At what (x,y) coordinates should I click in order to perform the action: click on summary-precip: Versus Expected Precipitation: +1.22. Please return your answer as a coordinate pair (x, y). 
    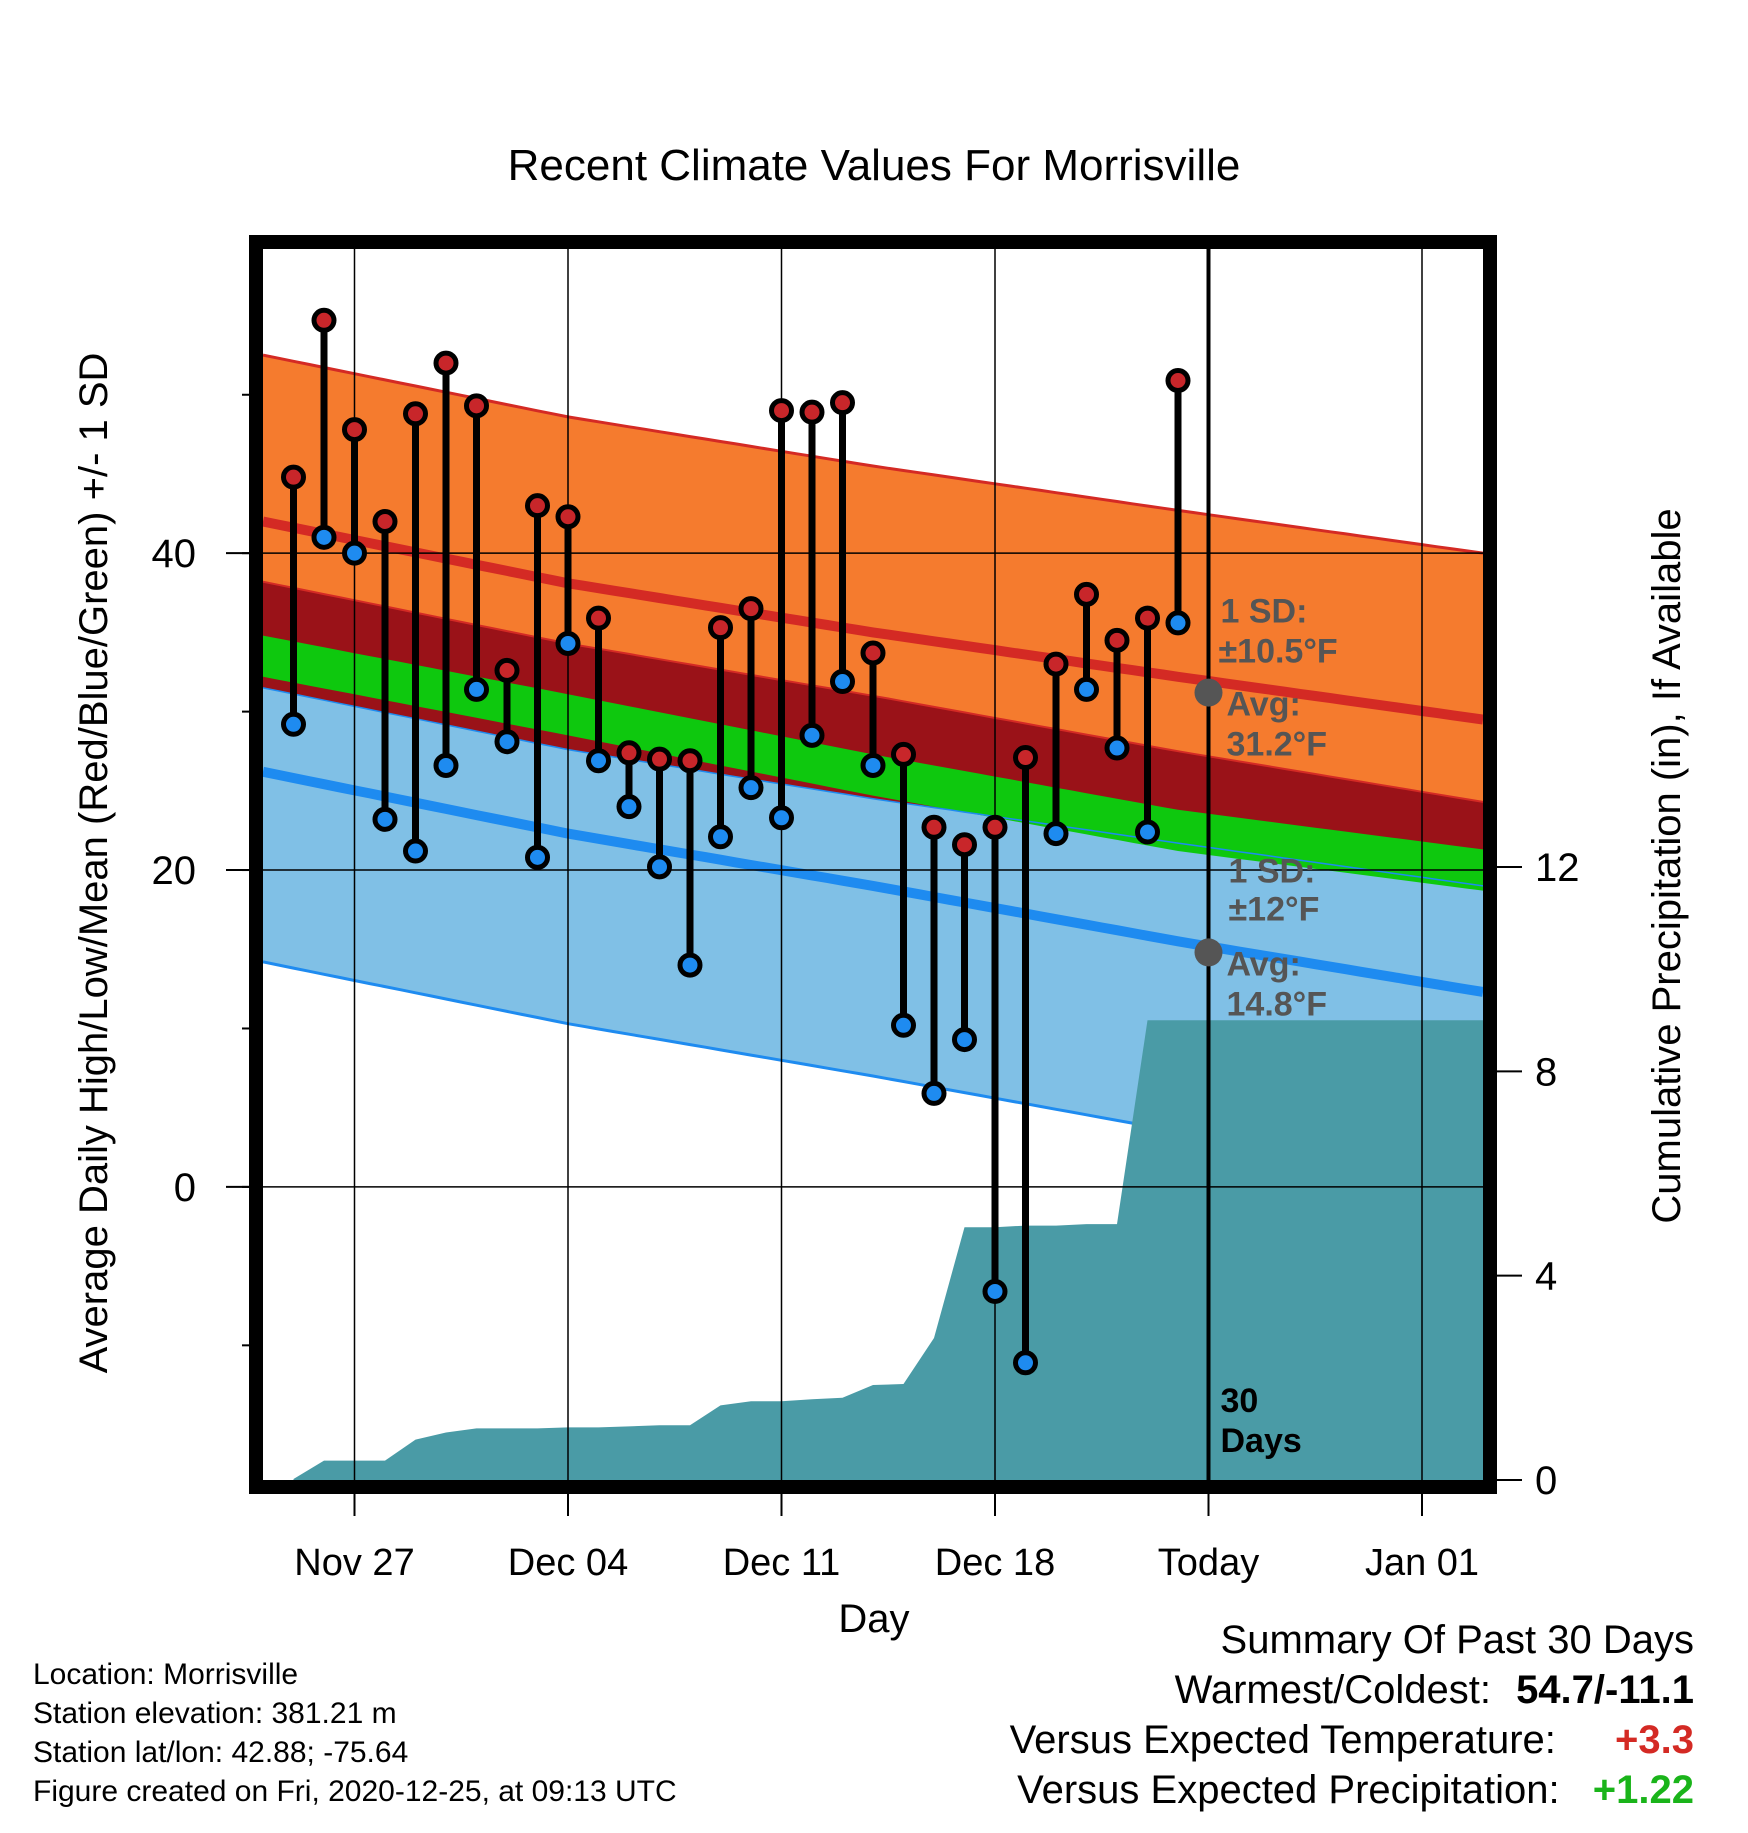
    Looking at the image, I should click on (1352, 1790).